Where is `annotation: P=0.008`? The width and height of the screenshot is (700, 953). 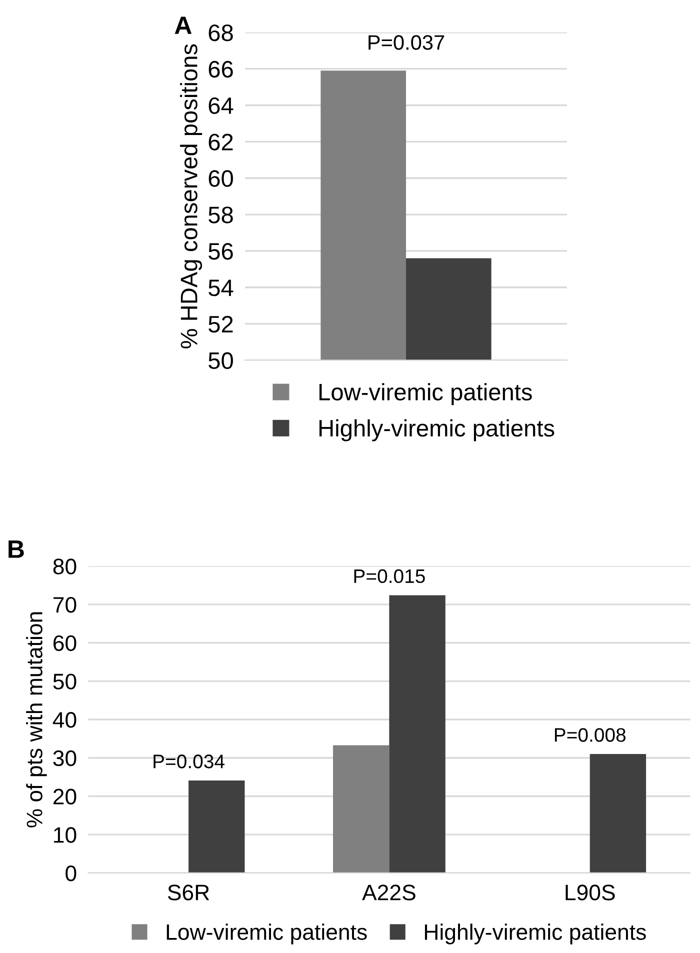
annotation: P=0.008 is located at coordinates (590, 735).